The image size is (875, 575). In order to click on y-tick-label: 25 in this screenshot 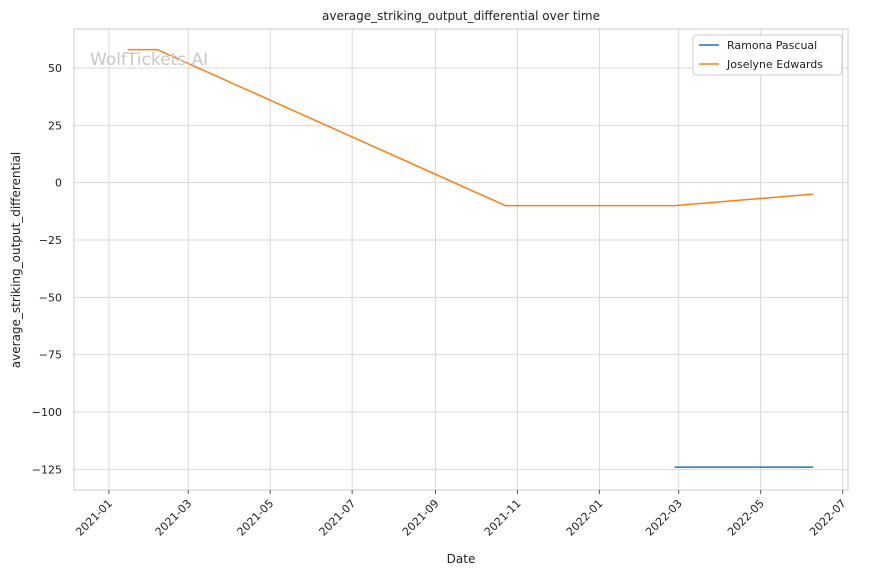, I will do `click(55, 125)`.